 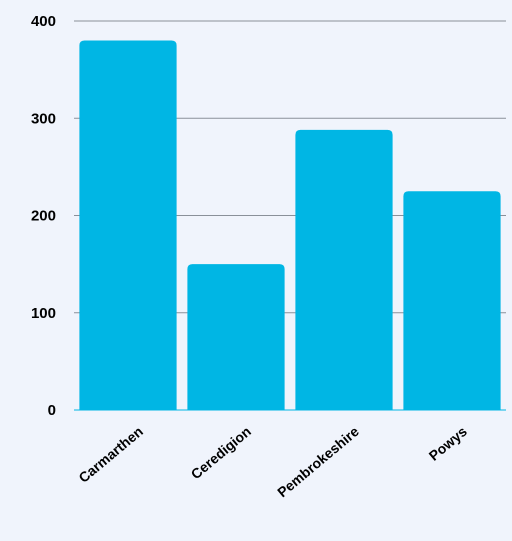 I want to click on bar-carmarthen, so click(x=128, y=225).